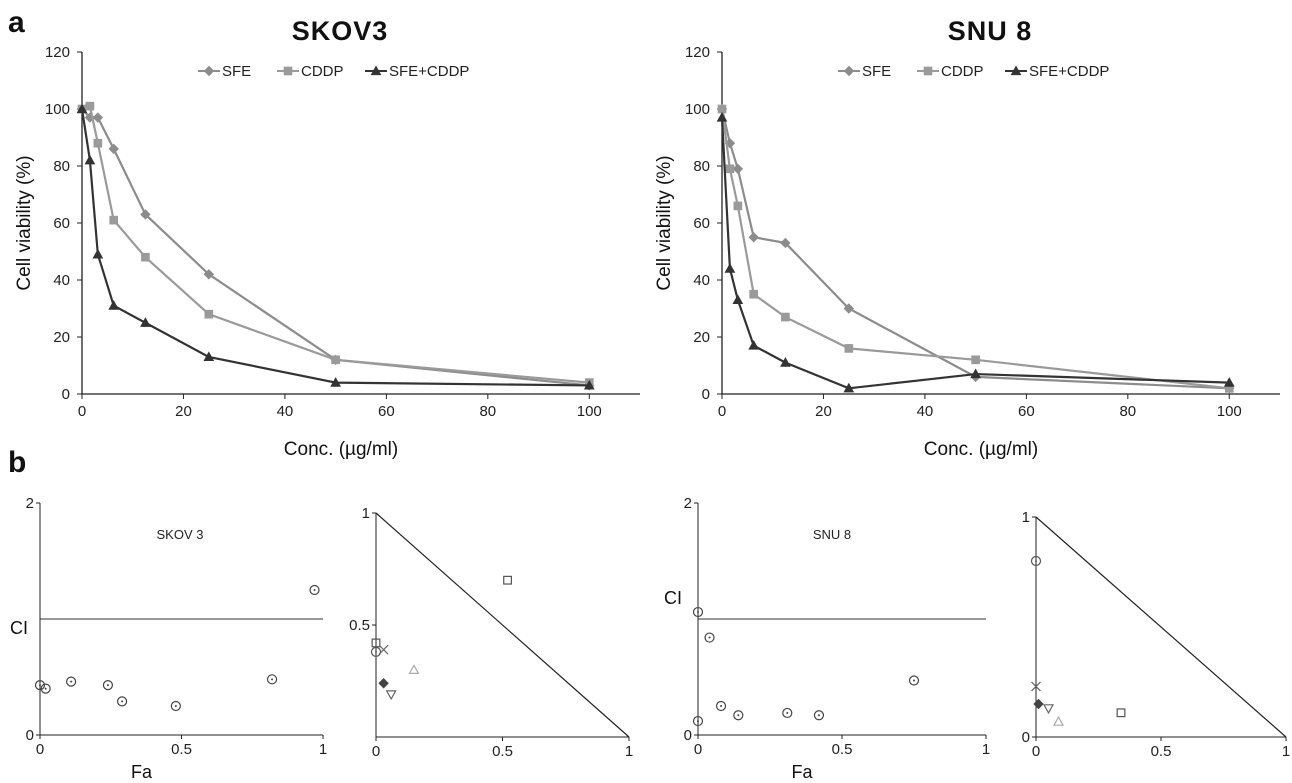 This screenshot has width=1292, height=783. I want to click on x-tick-label: 80, so click(1127, 411).